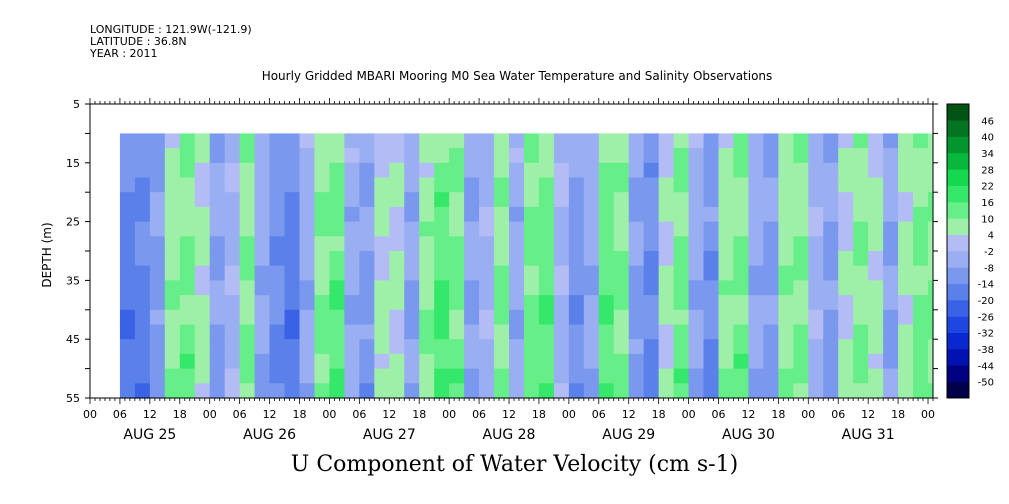  Describe the element at coordinates (180, 414) in the screenshot. I see `x-tick-label: 18` at that location.